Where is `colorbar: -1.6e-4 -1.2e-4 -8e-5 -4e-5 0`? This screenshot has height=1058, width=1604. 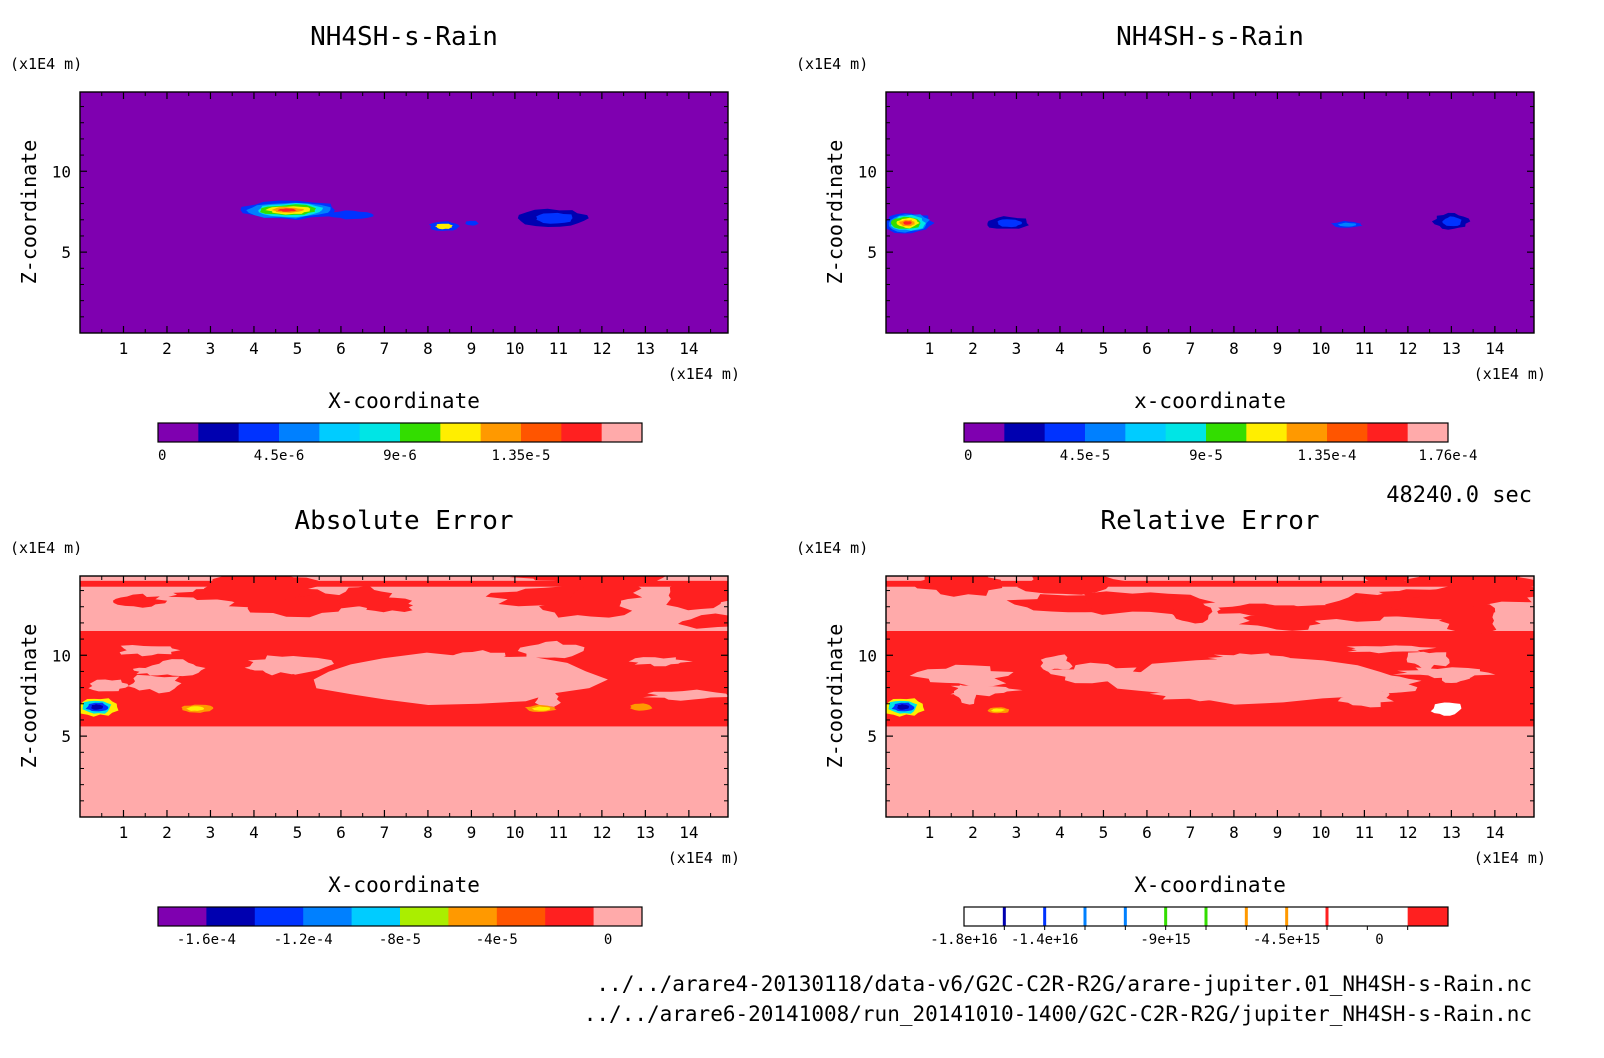 colorbar: -1.6e-4 -1.2e-4 -8e-5 -4e-5 0 is located at coordinates (400, 927).